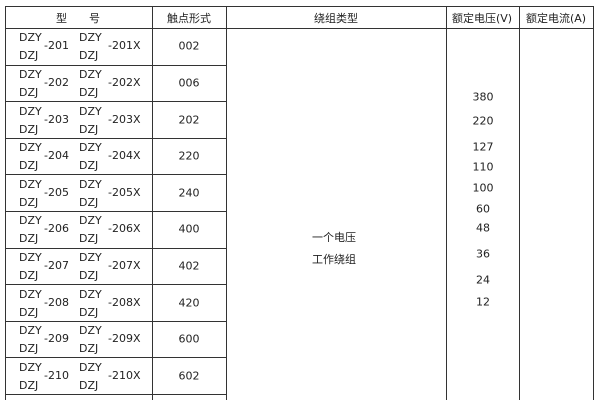 Image resolution: width=600 pixels, height=400 pixels. Describe the element at coordinates (56, 156) in the screenshot. I see `model-number: -204` at that location.